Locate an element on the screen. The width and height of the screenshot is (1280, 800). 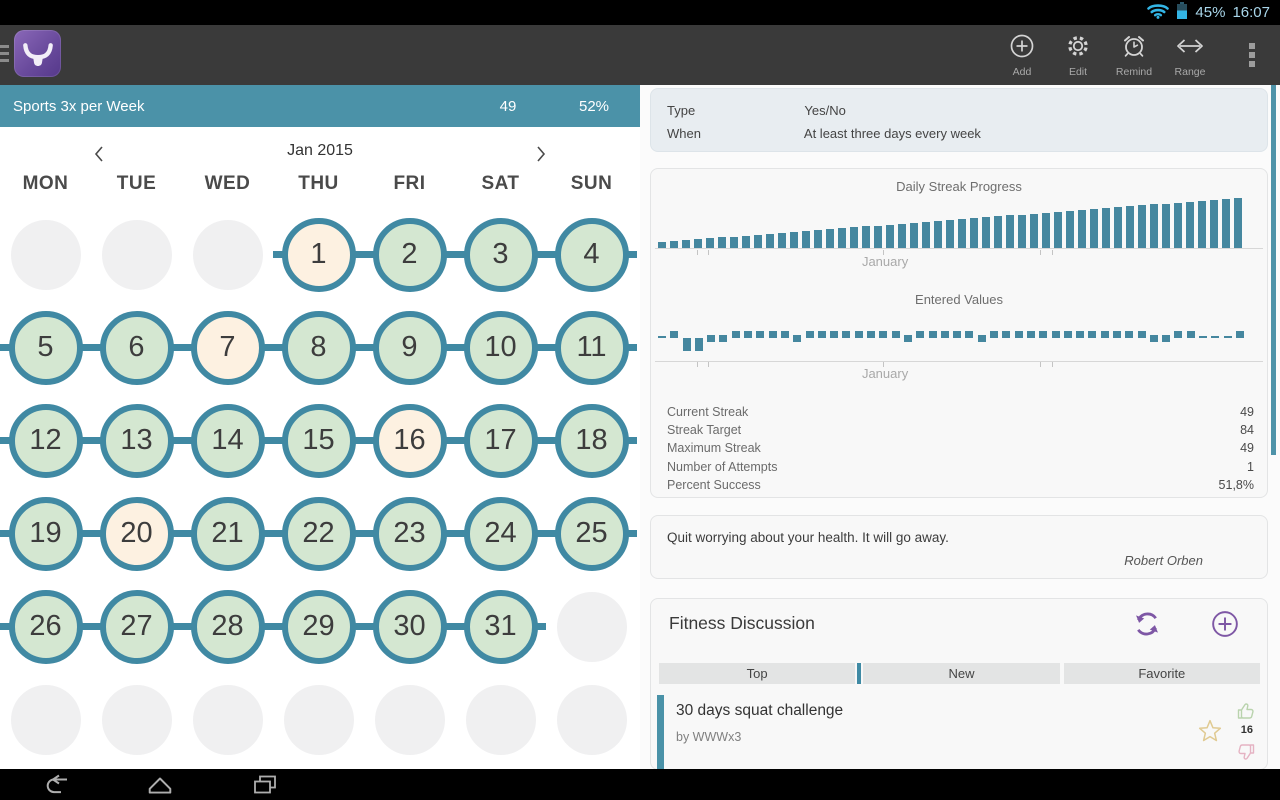
calendar-day-24: 24 is located at coordinates (500, 533).